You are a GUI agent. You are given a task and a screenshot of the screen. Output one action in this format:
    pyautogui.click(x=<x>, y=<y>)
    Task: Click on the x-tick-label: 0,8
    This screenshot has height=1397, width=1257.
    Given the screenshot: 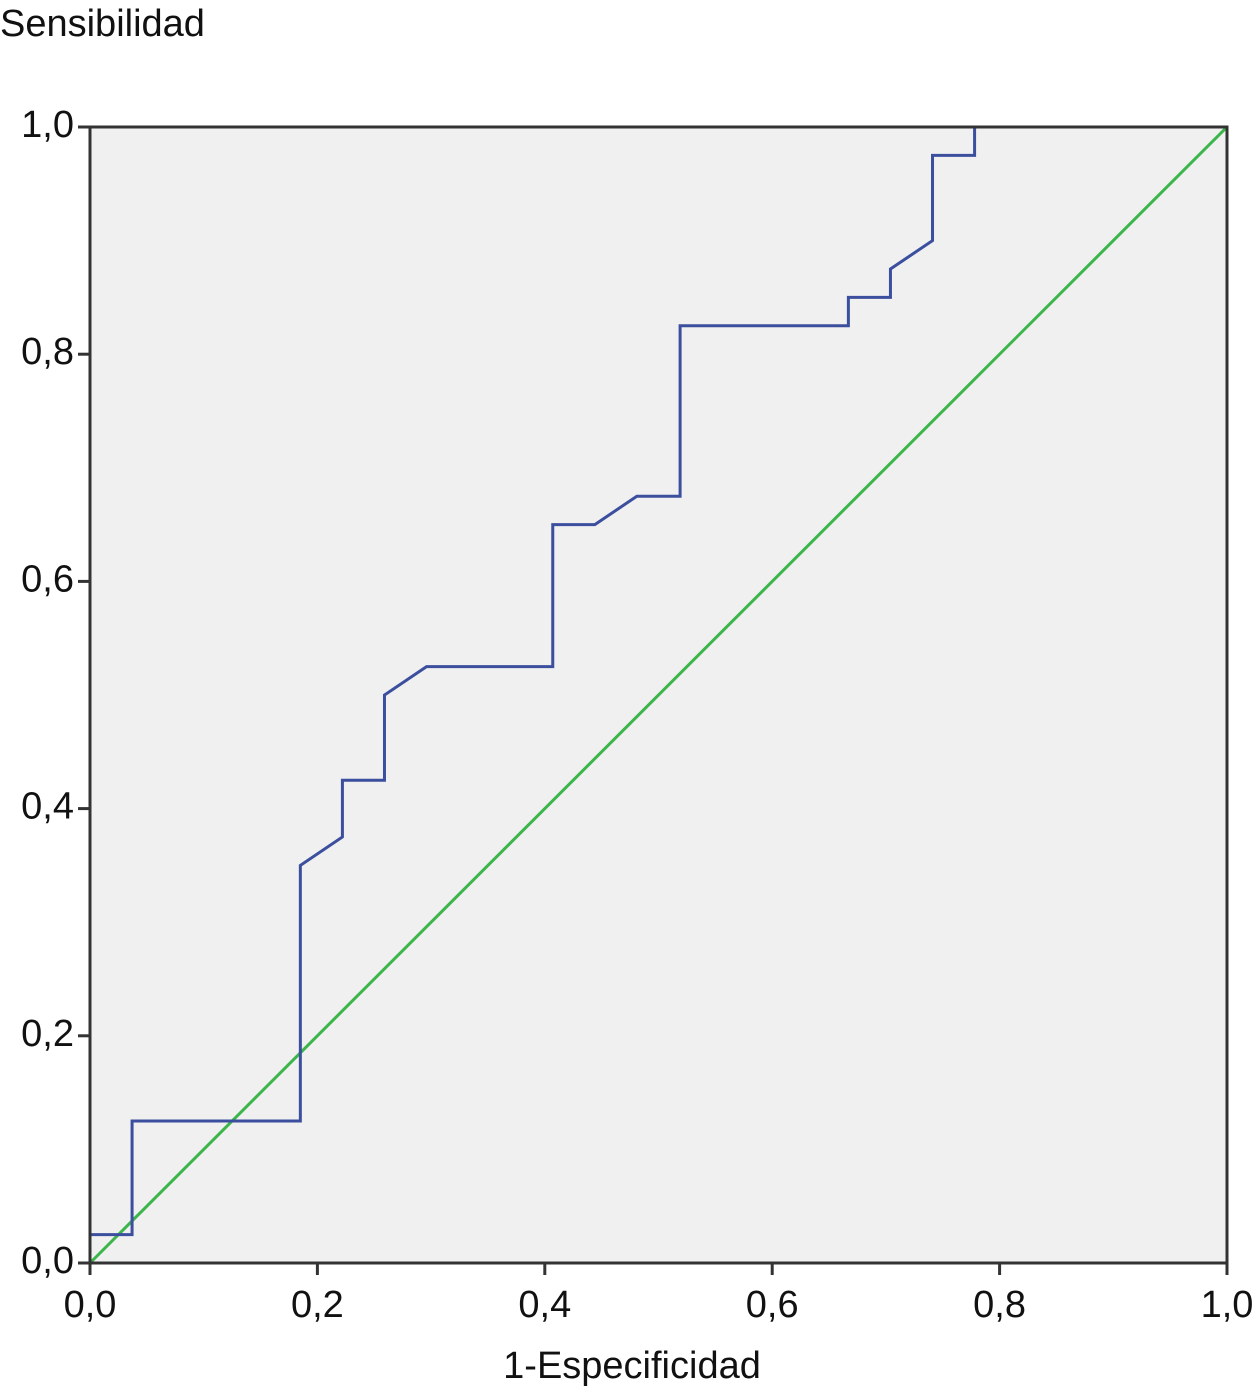 What is the action you would take?
    pyautogui.click(x=999, y=1305)
    